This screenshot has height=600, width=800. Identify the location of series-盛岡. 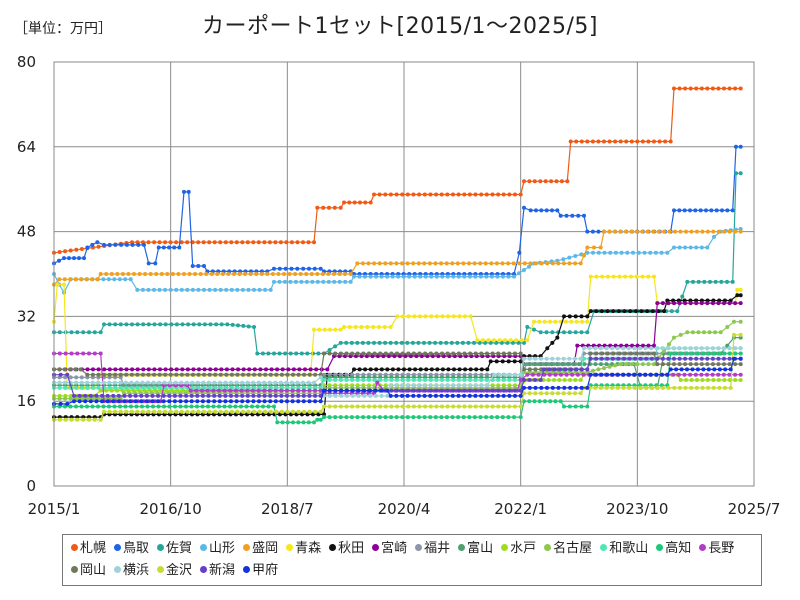
(397, 258).